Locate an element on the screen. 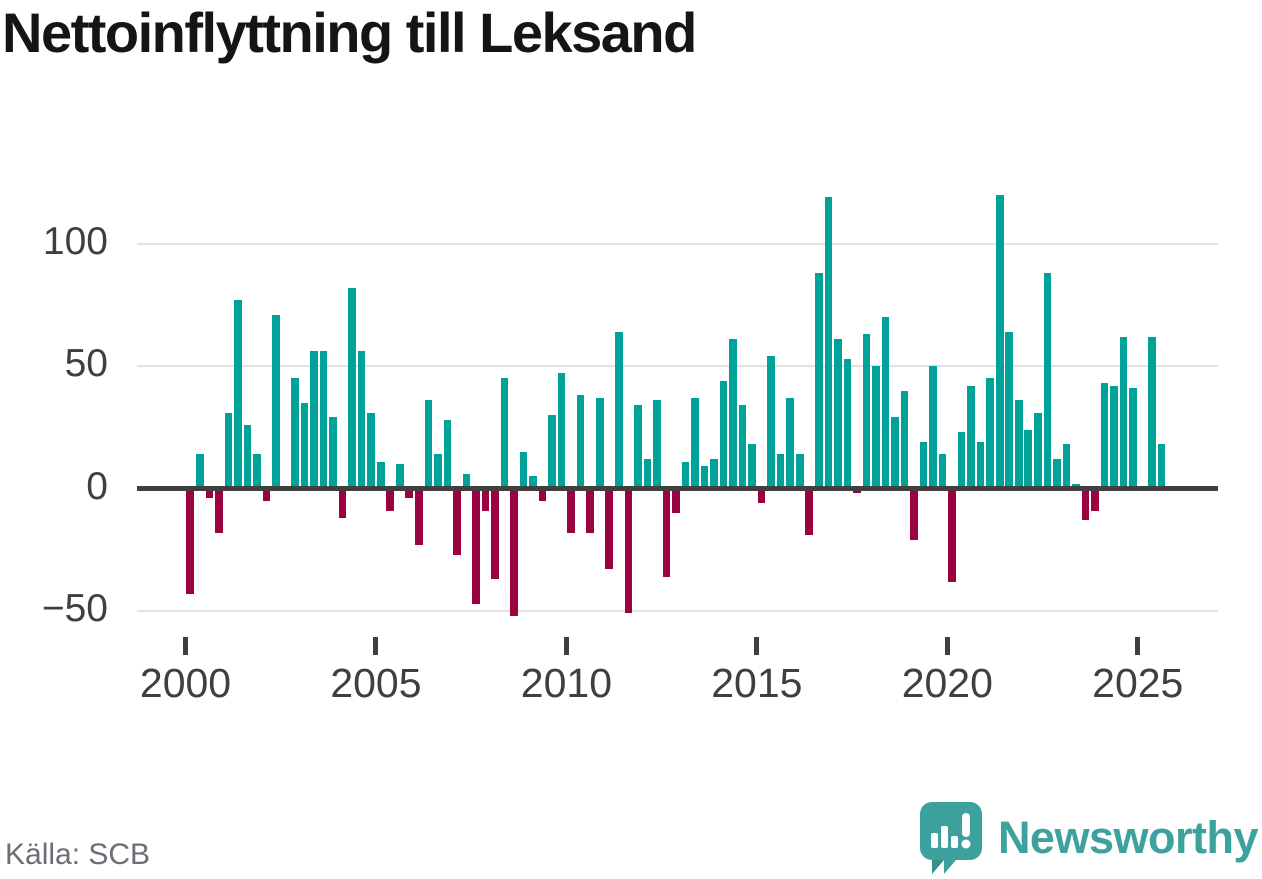 The width and height of the screenshot is (1262, 879). bar-2009Q4 is located at coordinates (561, 431).